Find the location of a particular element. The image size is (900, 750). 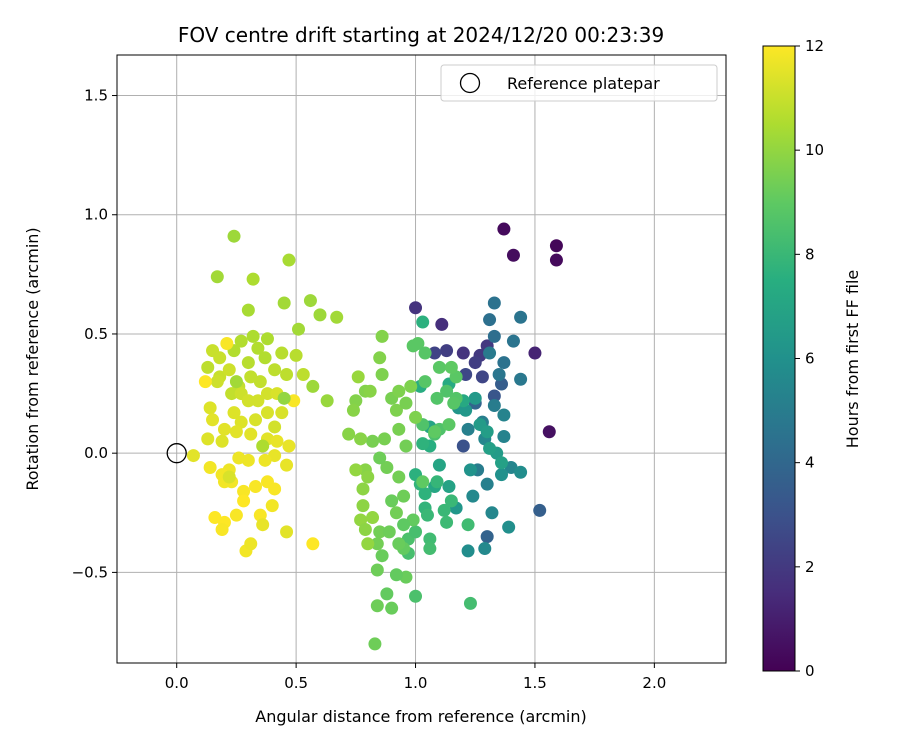

x-tick-label: 0.5 is located at coordinates (296, 683).